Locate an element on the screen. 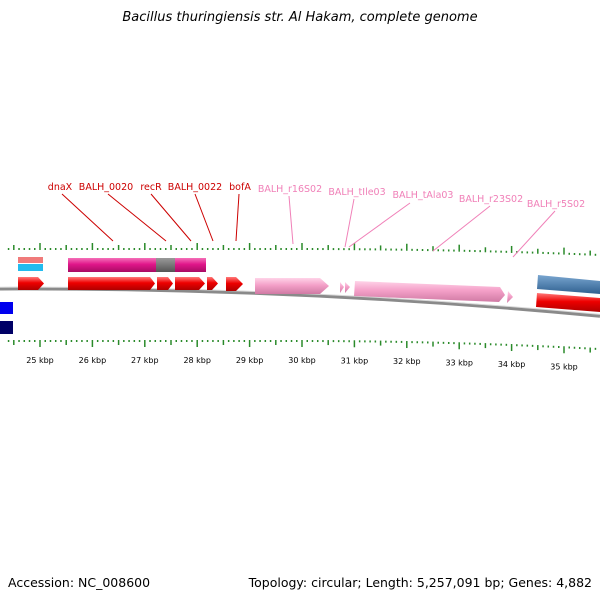  feature-label-BALH_r23S02: BALH_r23S02 is located at coordinates (491, 199).